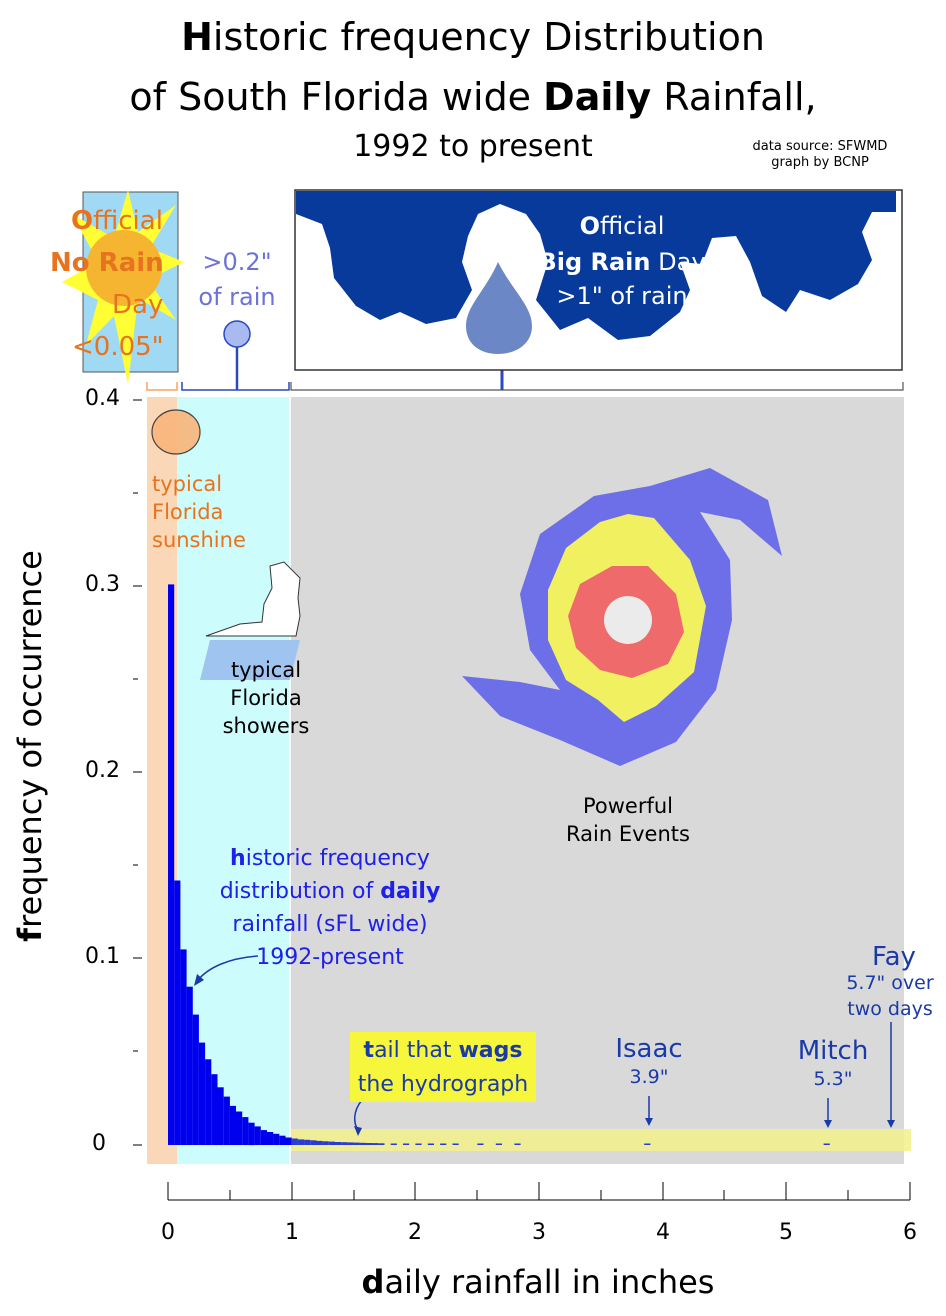 The image size is (946, 1316). What do you see at coordinates (99, 1143) in the screenshot?
I see `y-tick-label: 0` at bounding box center [99, 1143].